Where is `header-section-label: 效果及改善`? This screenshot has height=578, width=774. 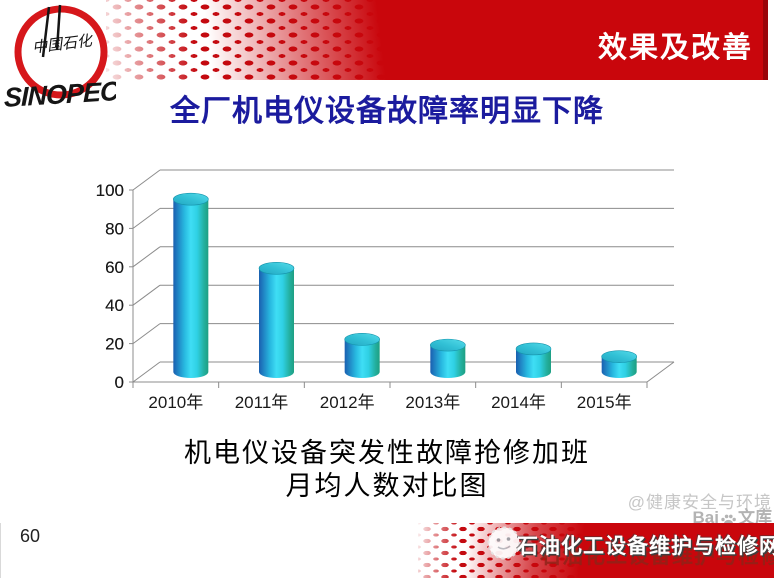
header-section-label: 效果及改善 is located at coordinates (675, 48).